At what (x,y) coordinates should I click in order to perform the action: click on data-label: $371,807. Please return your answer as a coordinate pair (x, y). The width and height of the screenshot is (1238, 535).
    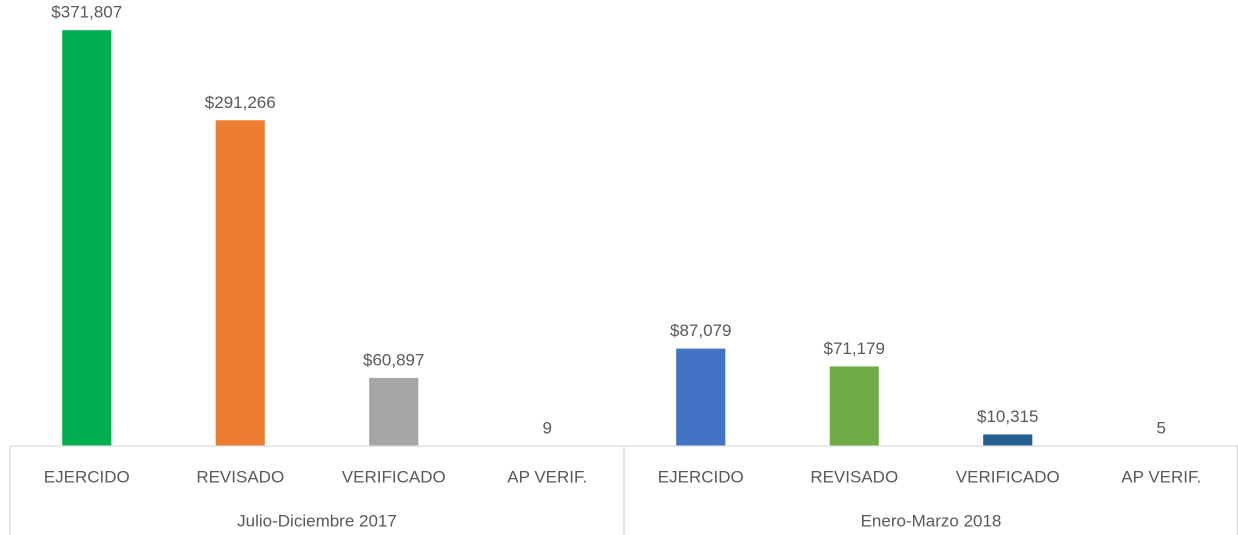
    Looking at the image, I should click on (86, 12).